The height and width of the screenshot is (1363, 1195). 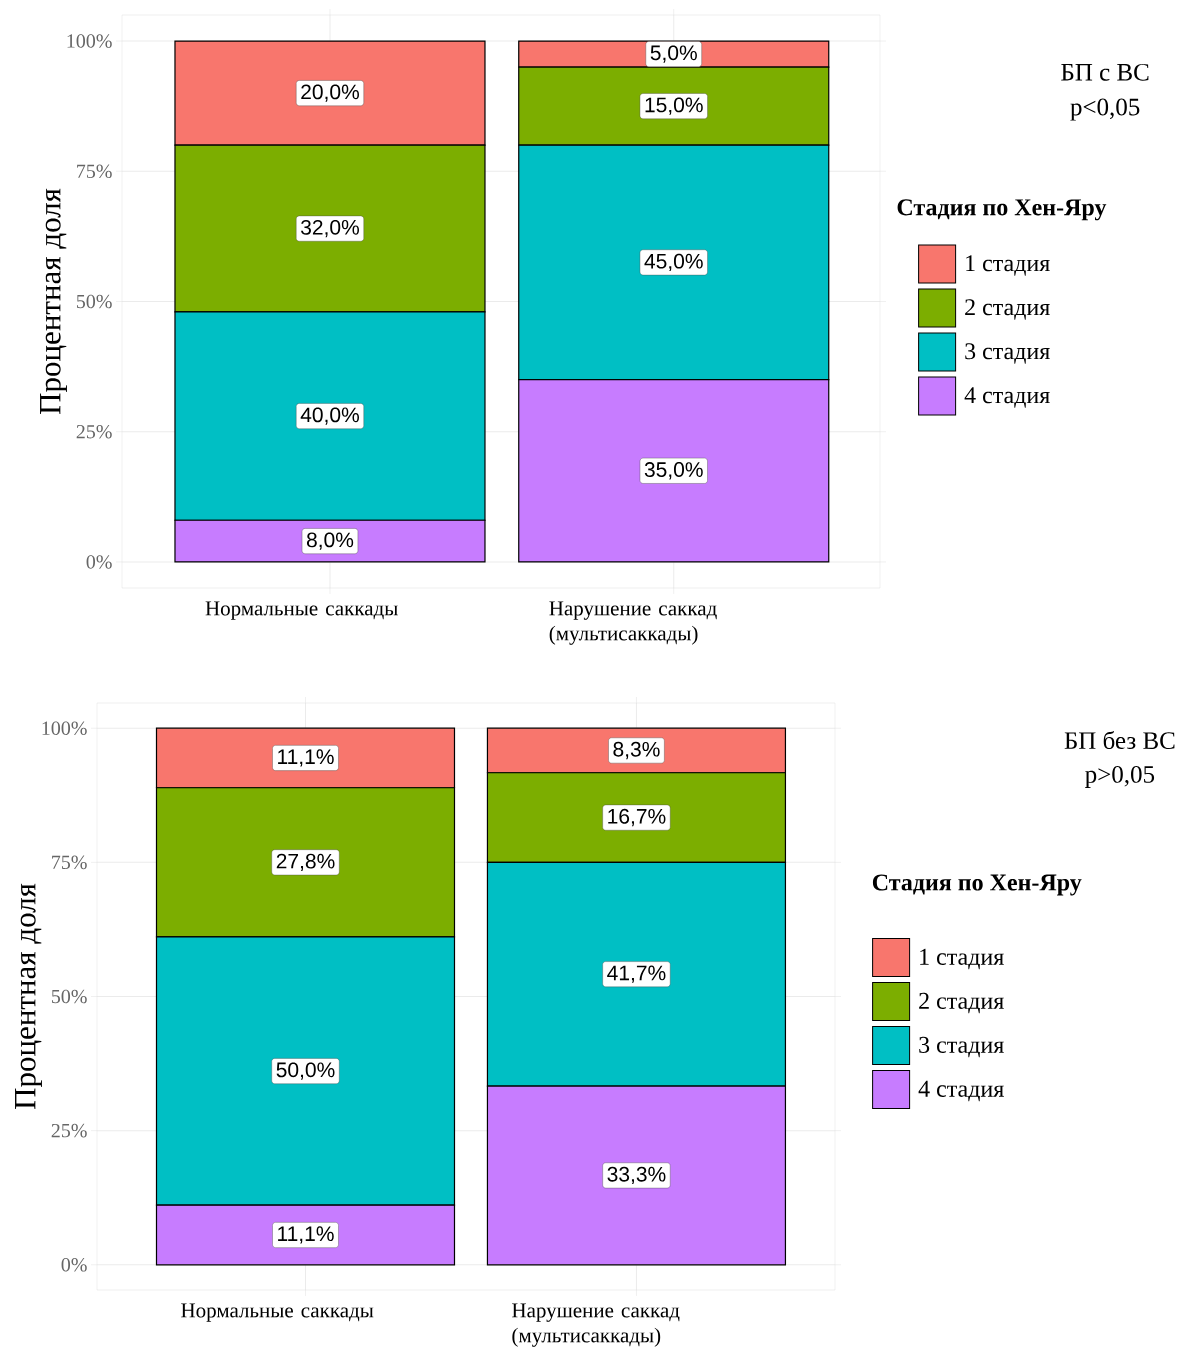 I want to click on data-label: 8,3%, so click(x=636, y=750).